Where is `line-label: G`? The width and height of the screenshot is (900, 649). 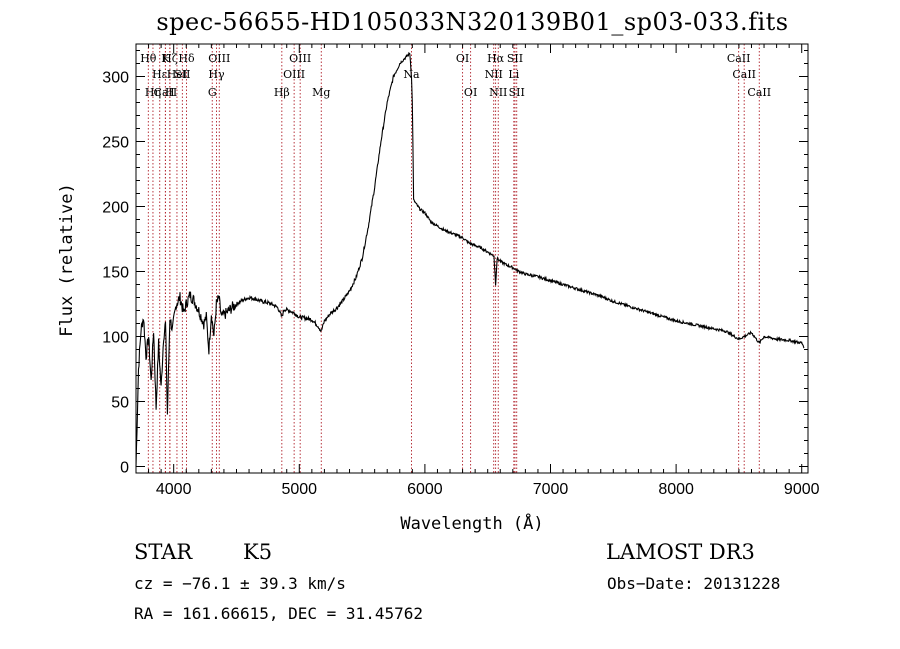
line-label: G is located at coordinates (212, 92).